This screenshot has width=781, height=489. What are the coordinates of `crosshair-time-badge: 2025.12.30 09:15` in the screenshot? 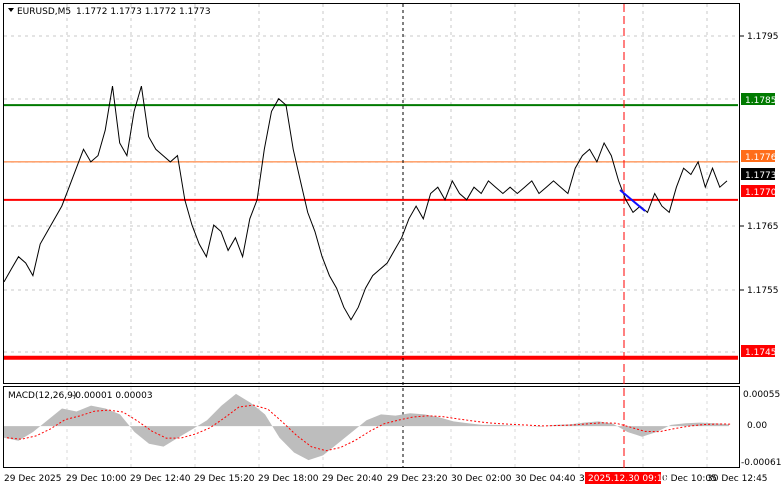 It's located at (628, 479).